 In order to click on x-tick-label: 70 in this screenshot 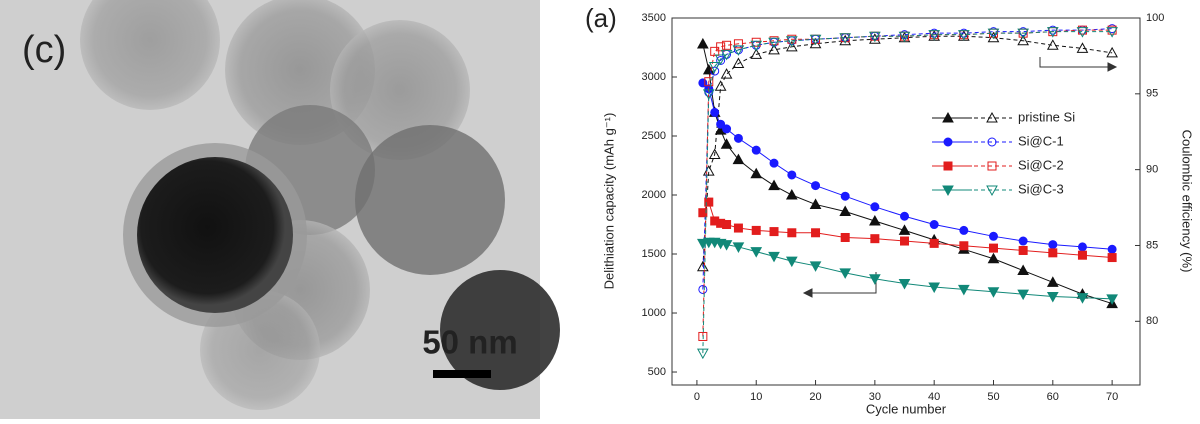, I will do `click(1112, 397)`.